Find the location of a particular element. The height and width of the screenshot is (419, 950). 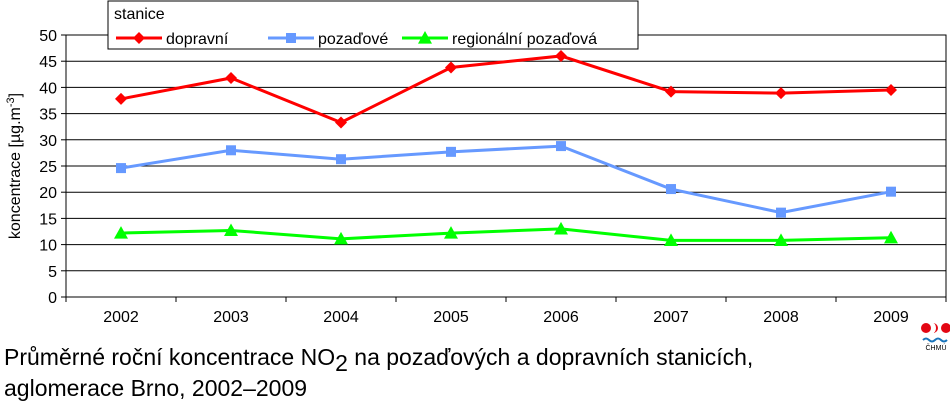

y-tick-label: 25 is located at coordinates (48, 167).